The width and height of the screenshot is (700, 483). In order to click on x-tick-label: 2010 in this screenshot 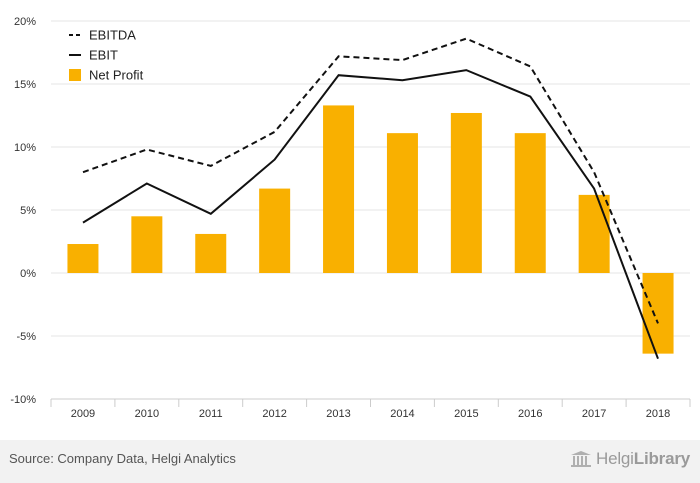, I will do `click(147, 414)`.